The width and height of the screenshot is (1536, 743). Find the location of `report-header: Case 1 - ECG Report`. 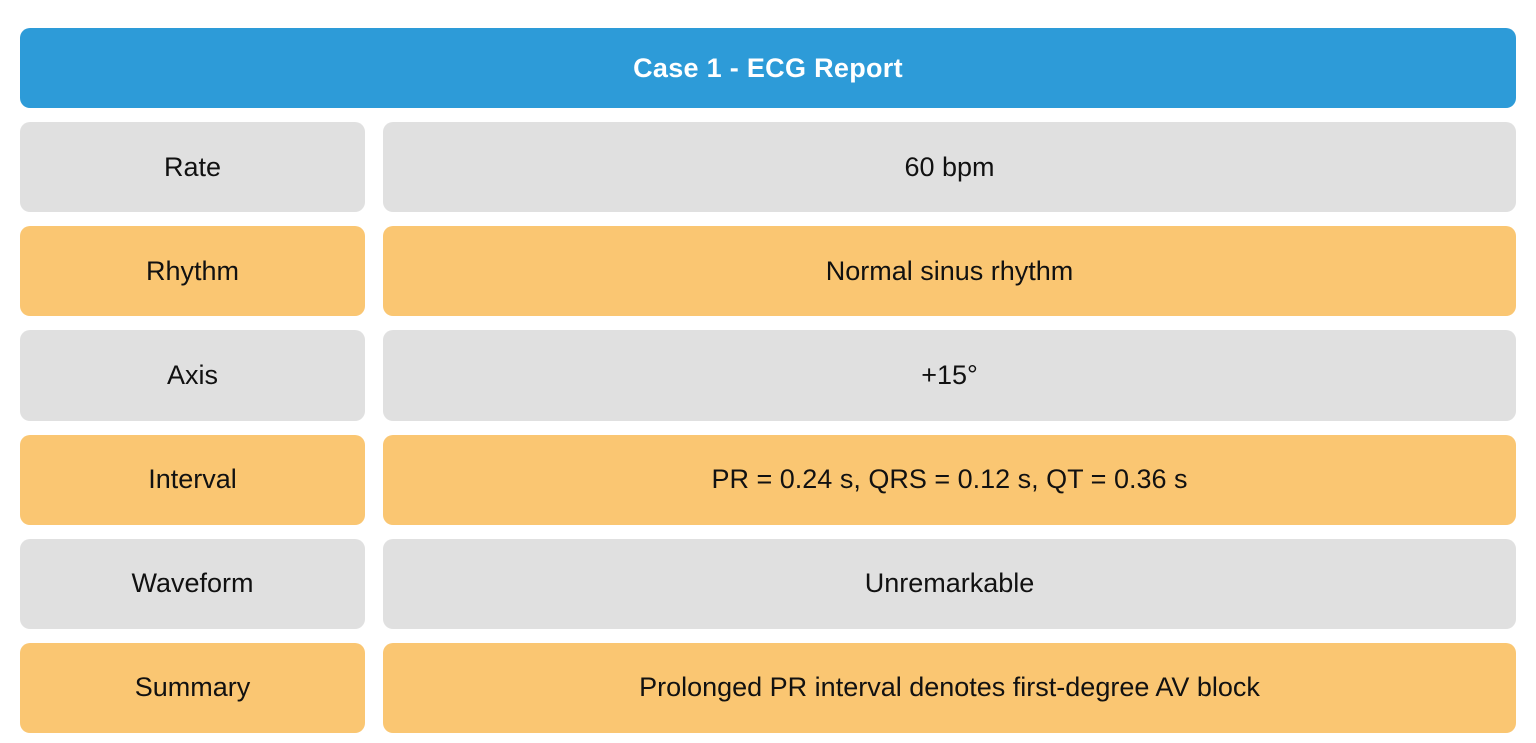

report-header: Case 1 - ECG Report is located at coordinates (768, 68).